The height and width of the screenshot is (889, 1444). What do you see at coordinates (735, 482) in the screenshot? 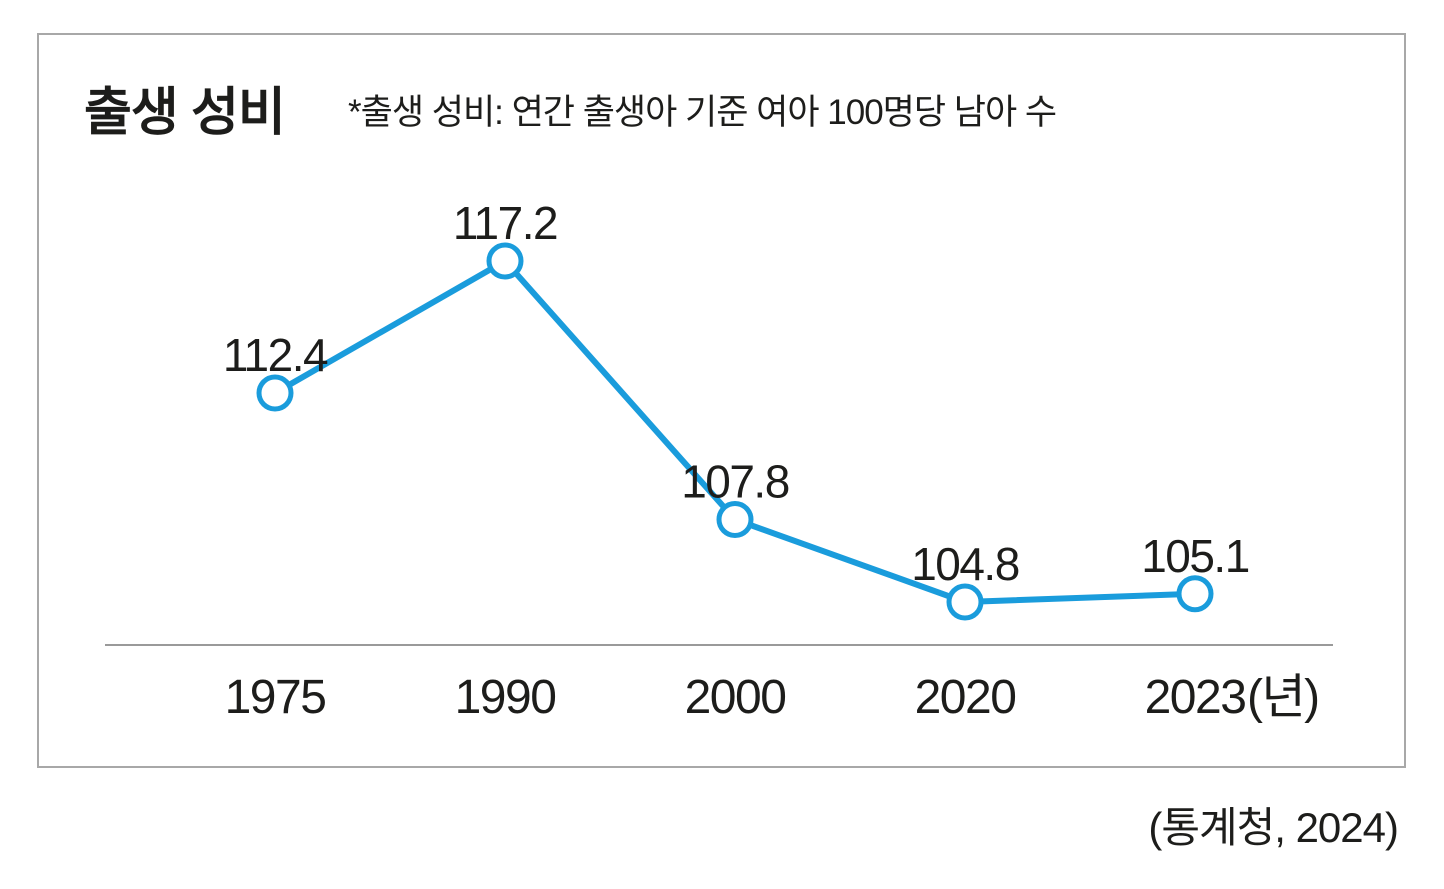
I see `data-point-label-2000: 107.8` at bounding box center [735, 482].